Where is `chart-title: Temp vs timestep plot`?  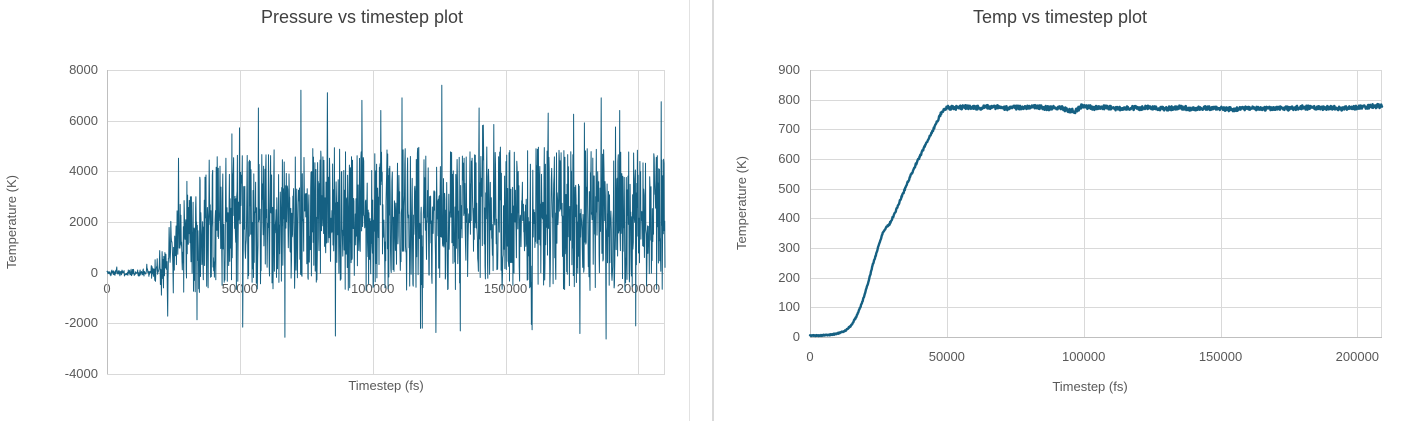 chart-title: Temp vs timestep plot is located at coordinates (1060, 17).